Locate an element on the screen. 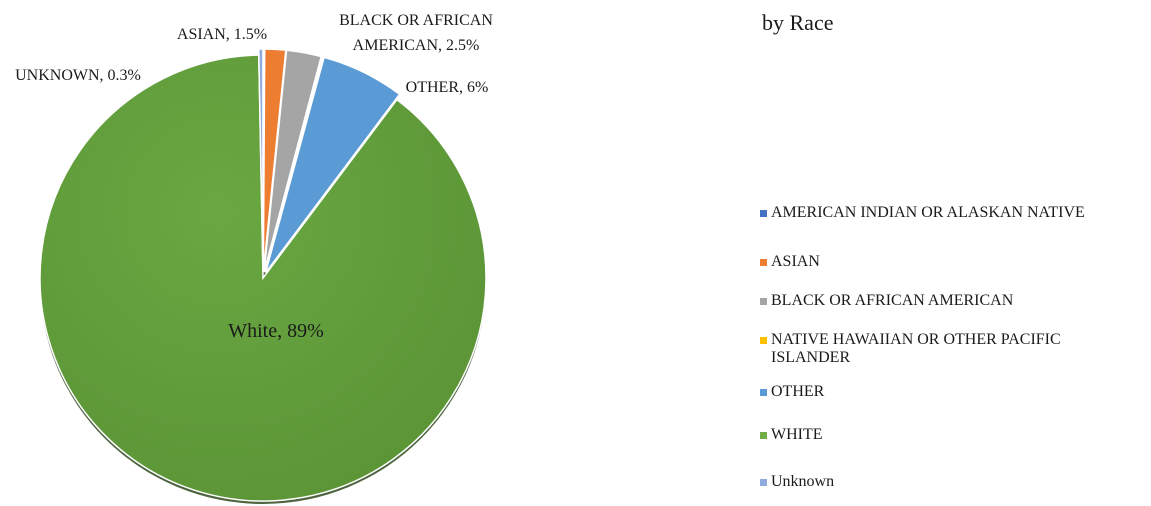  legend-label: OTHER is located at coordinates (798, 391).